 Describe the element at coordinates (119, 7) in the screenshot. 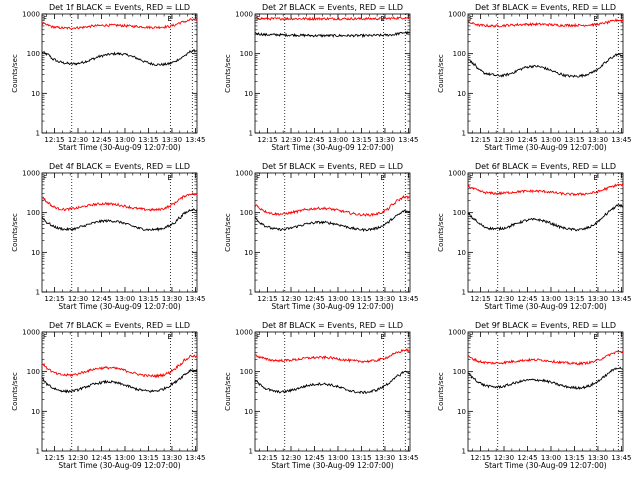

I see `chart-title: Det 1f BLACK = Events, RED = LLD` at that location.